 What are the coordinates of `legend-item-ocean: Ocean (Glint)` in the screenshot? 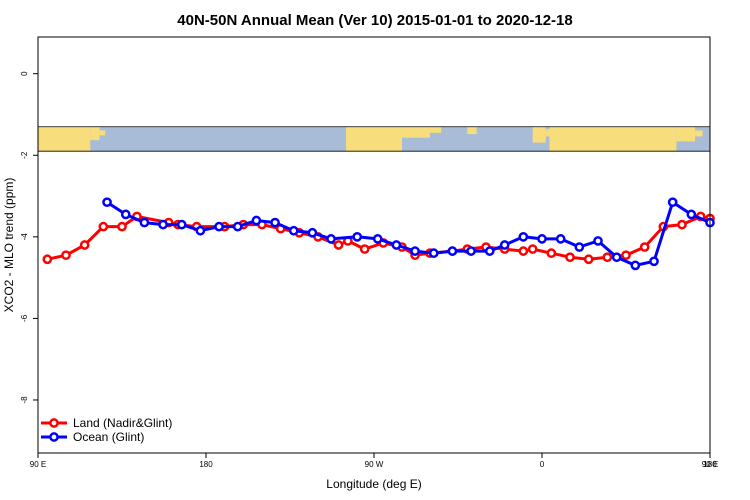 It's located at (92, 437).